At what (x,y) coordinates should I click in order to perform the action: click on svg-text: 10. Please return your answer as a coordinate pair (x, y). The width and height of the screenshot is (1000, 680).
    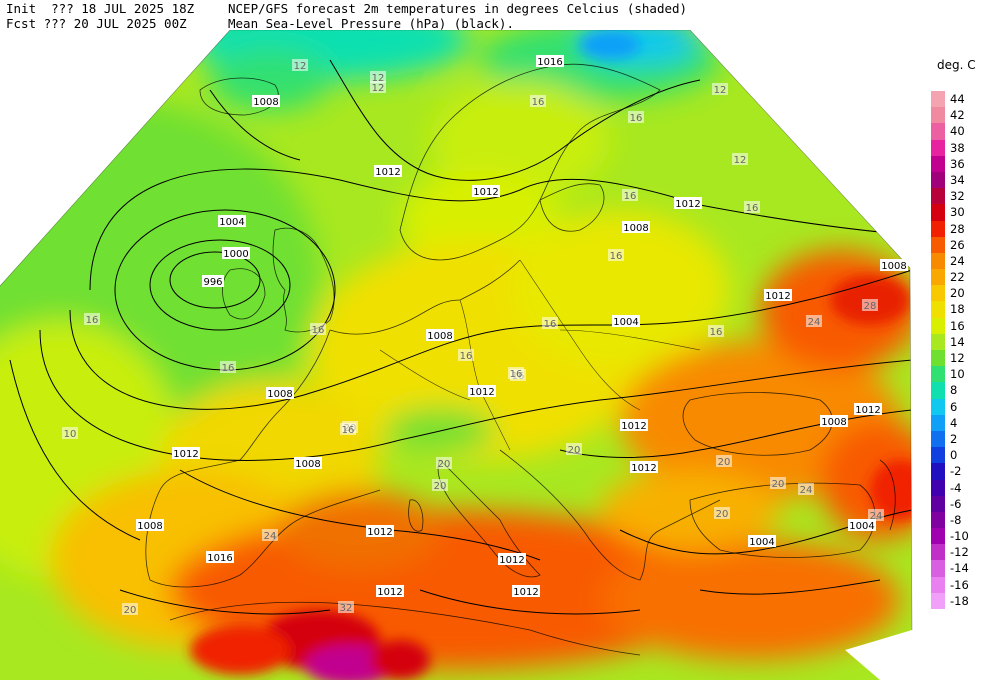
    Looking at the image, I should click on (70, 434).